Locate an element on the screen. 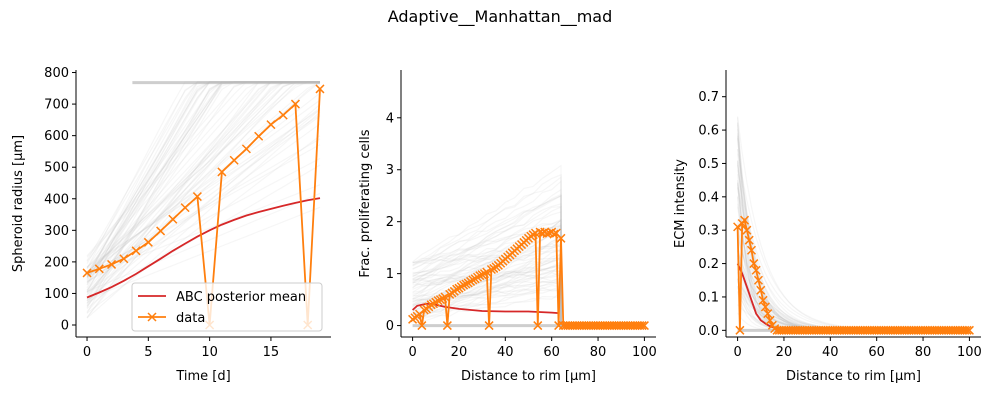 This screenshot has height=400, width=1000. x-axis-label: Time [d] is located at coordinates (202, 376).